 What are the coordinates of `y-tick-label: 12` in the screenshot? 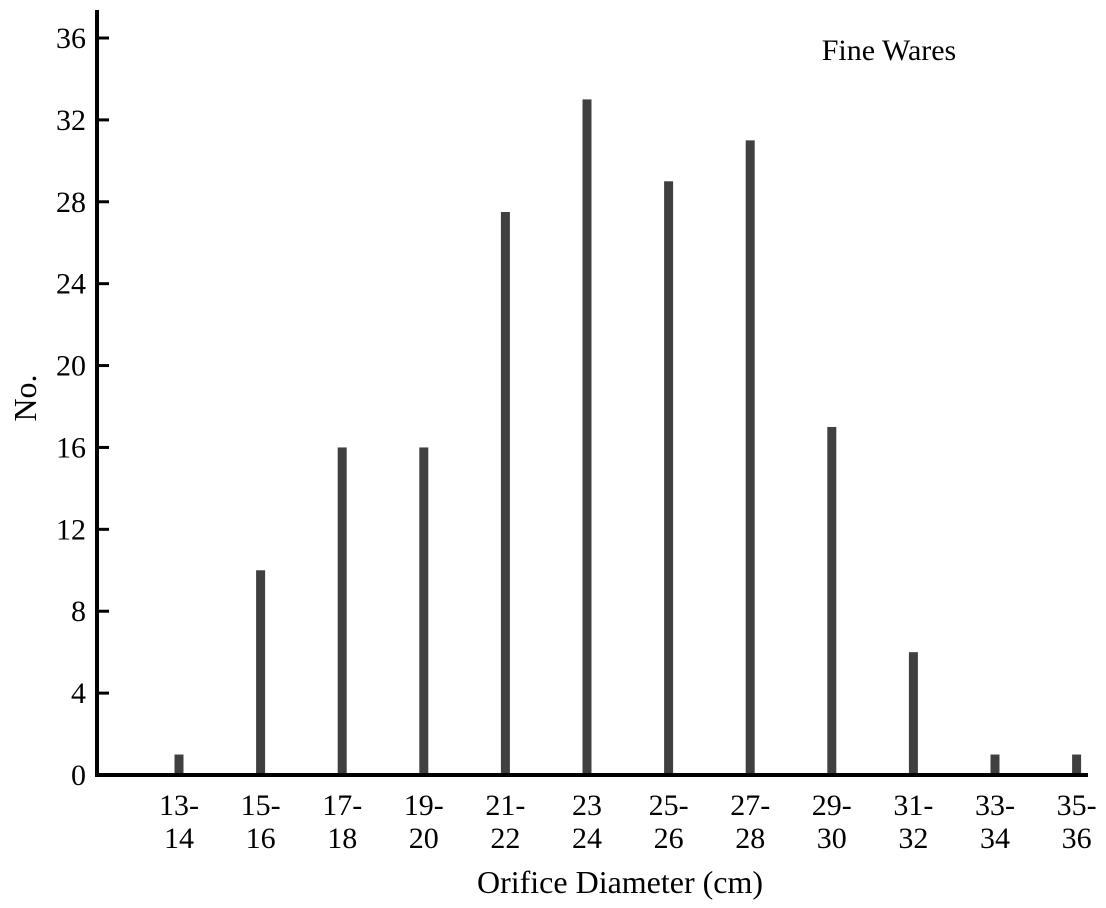 It's located at (71, 529).